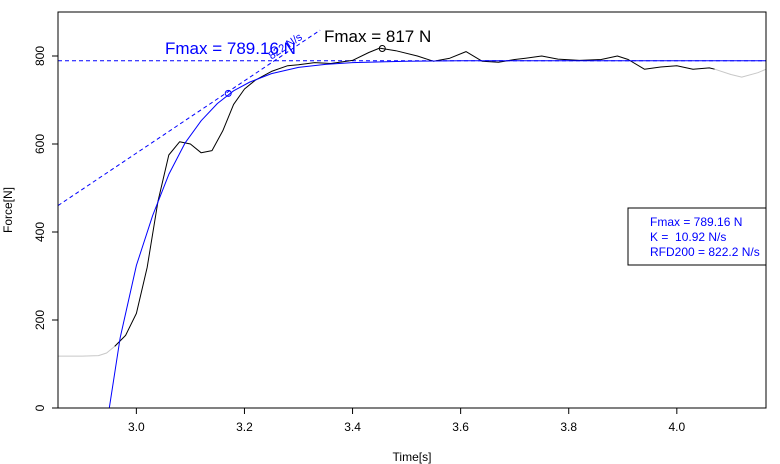 Image resolution: width=780 pixels, height=464 pixels. I want to click on x-tick-label: 3.0, so click(136, 427).